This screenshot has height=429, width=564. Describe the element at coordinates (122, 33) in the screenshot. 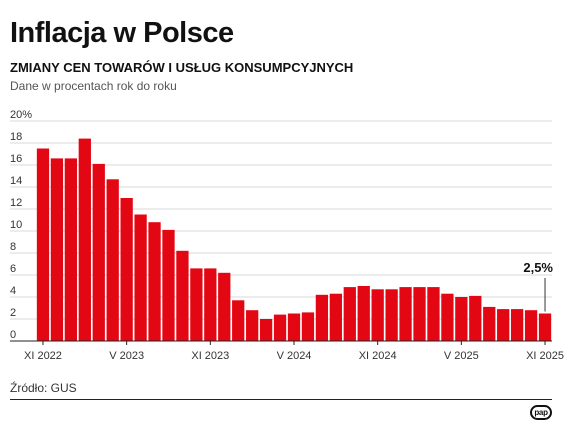

I see `chart-title: Inflacja w Polsce` at that location.